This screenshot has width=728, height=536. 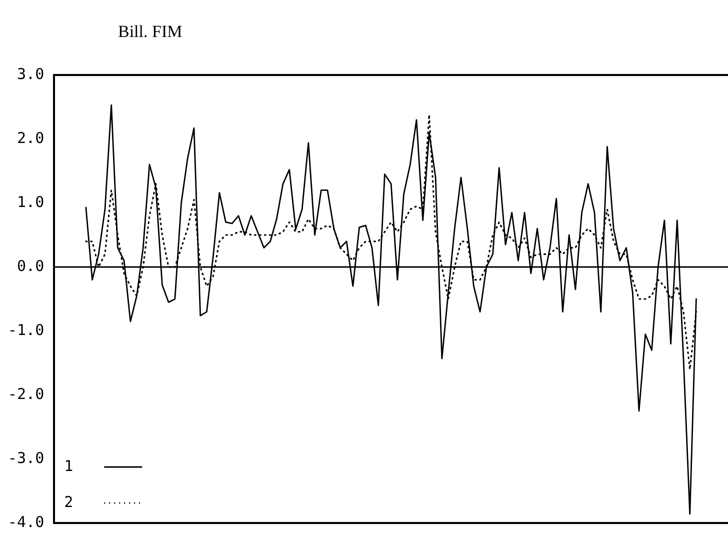 What do you see at coordinates (30, 265) in the screenshot?
I see `y-tick-label: 0.0` at bounding box center [30, 265].